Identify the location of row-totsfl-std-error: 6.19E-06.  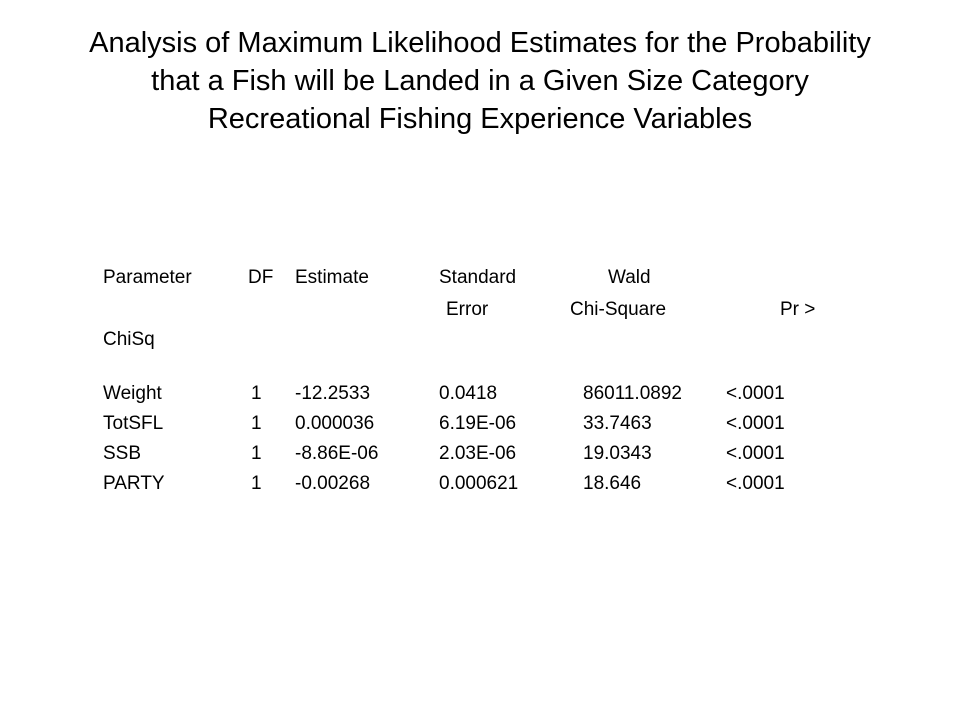
(478, 423).